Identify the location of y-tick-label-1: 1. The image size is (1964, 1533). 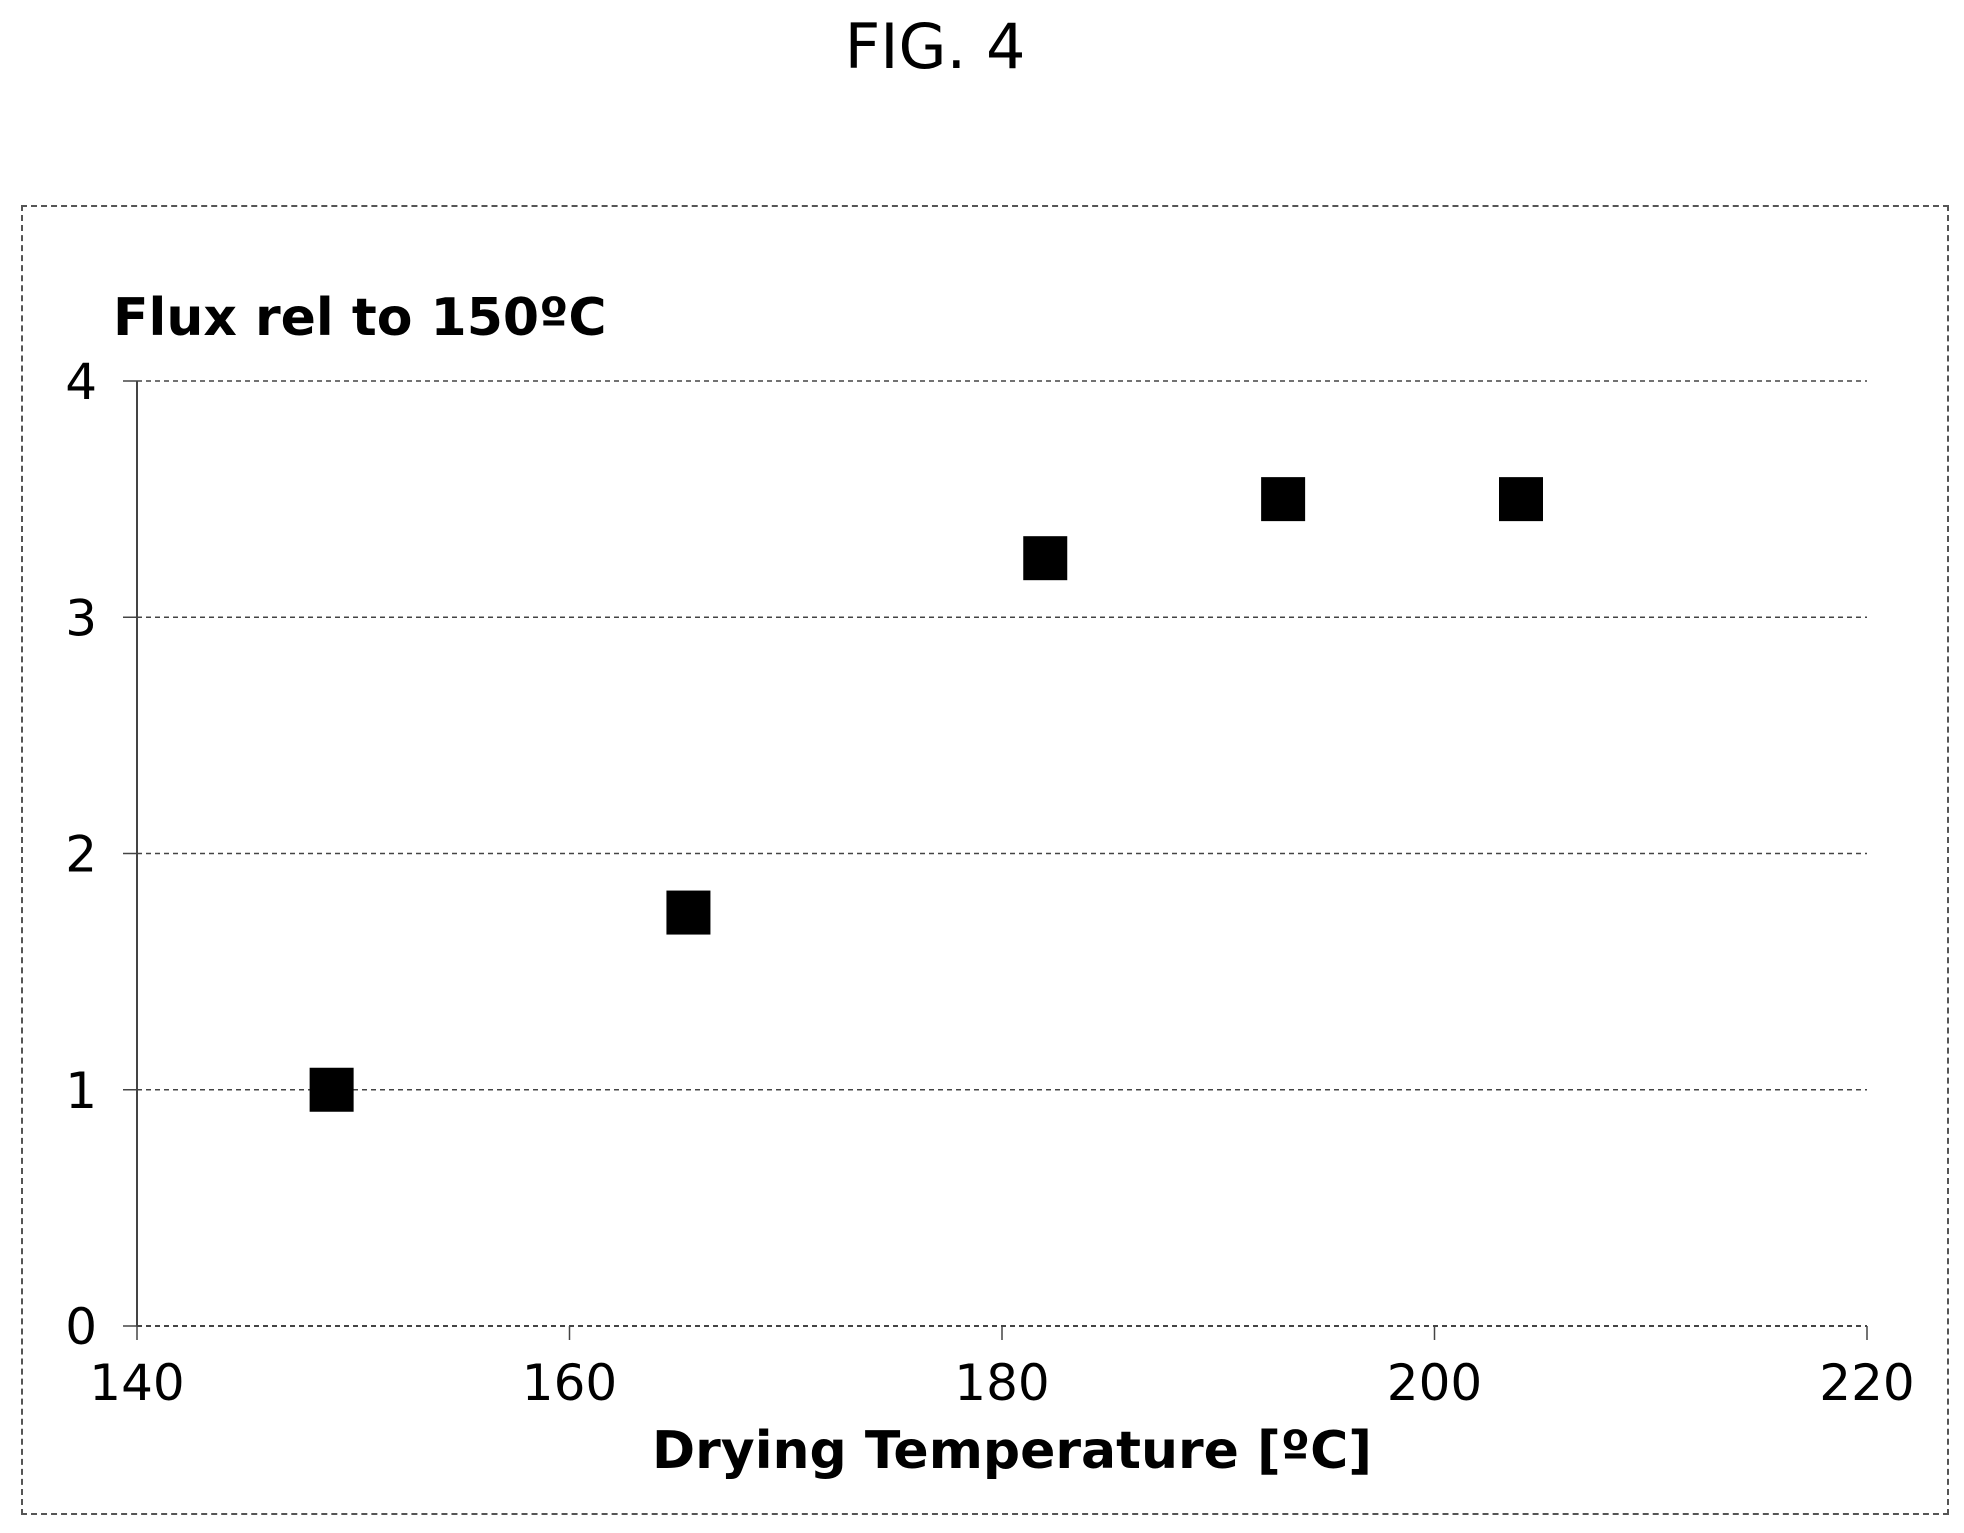
(81, 1091).